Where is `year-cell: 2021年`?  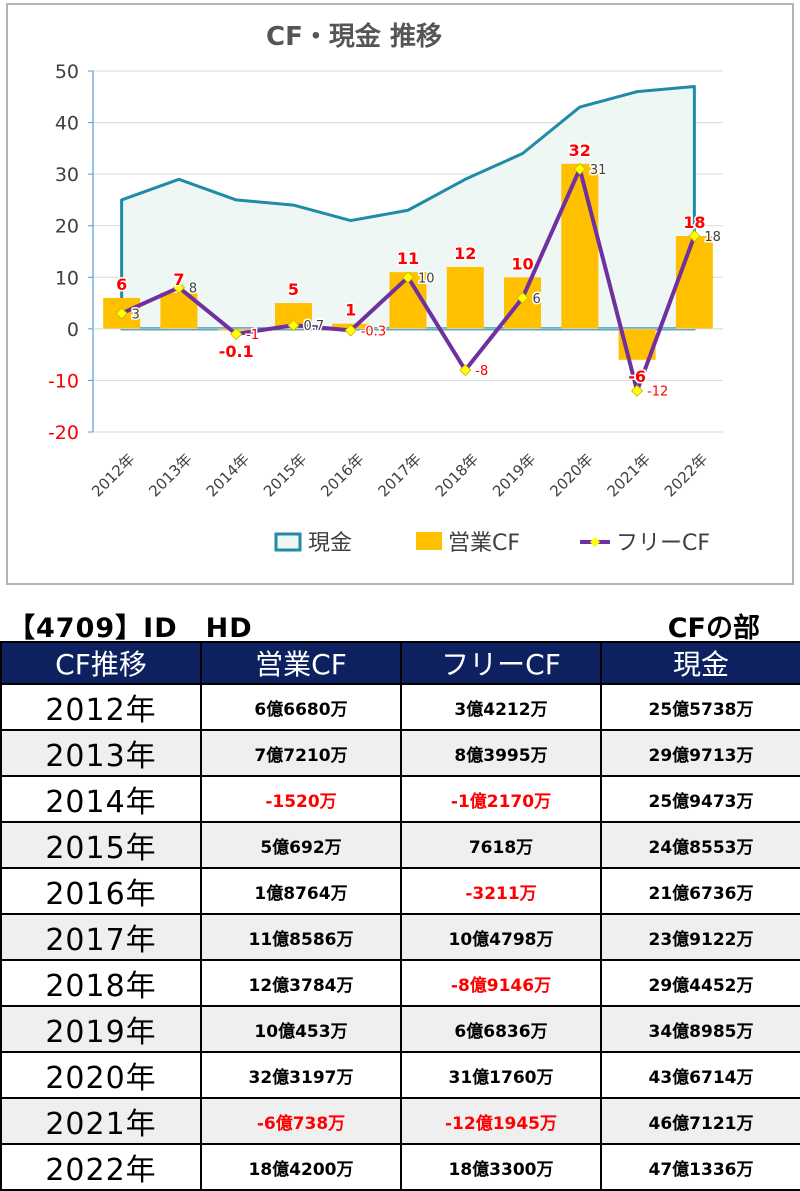
year-cell: 2021年 is located at coordinates (101, 1121).